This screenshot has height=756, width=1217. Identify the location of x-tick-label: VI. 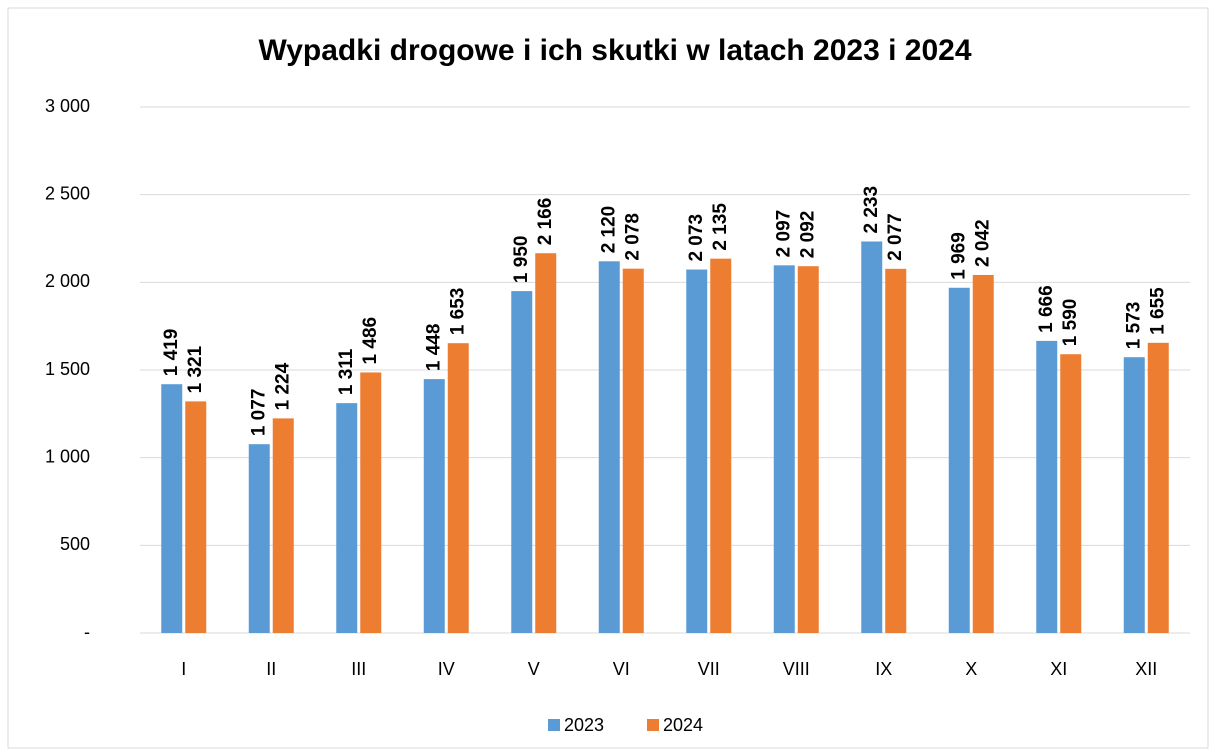
(621, 669).